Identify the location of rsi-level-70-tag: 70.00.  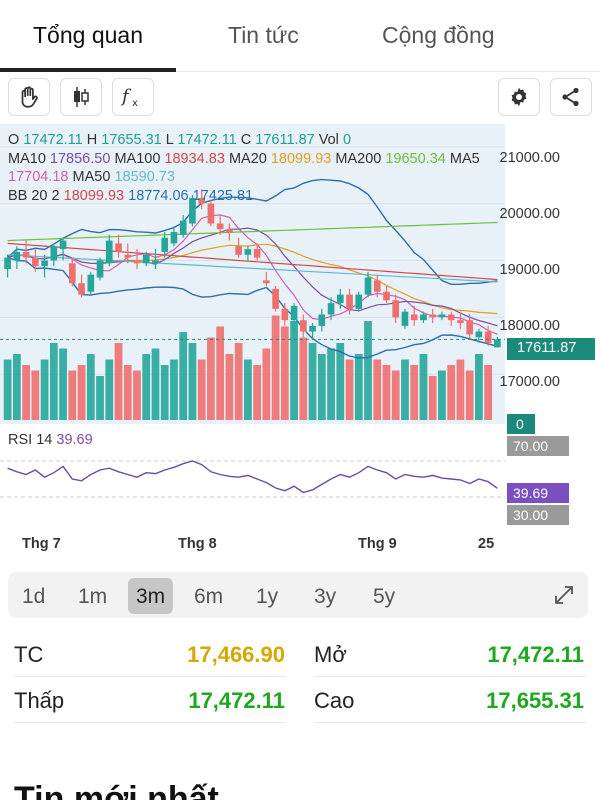
(538, 446).